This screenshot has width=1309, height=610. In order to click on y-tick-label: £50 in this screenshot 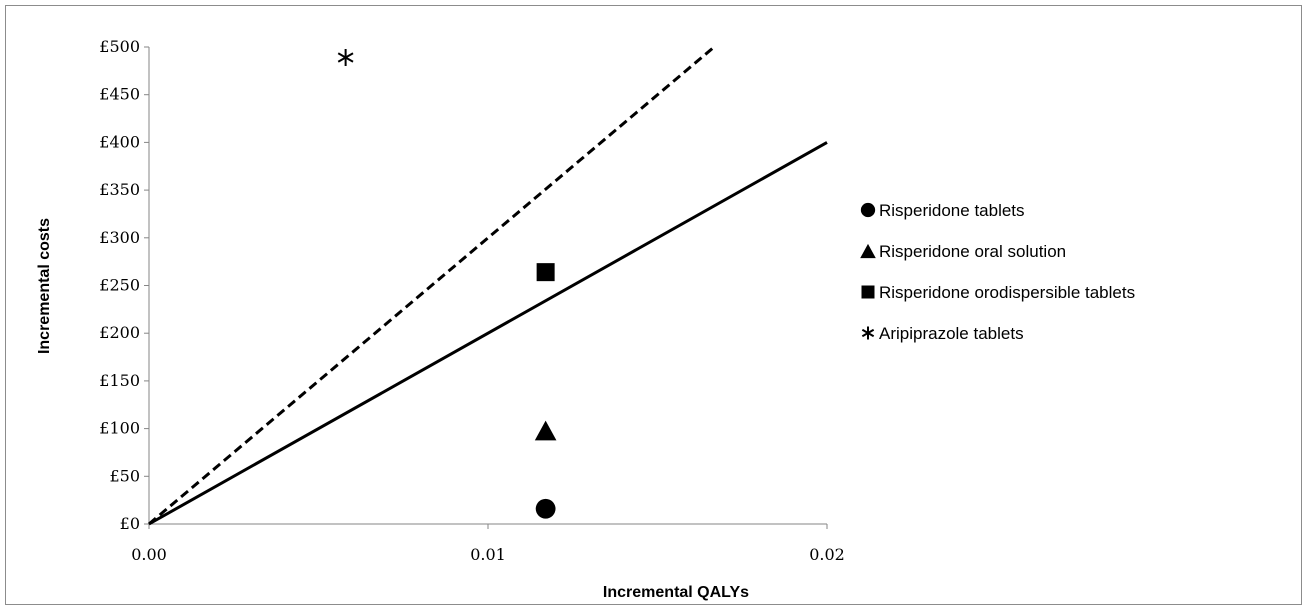, I will do `click(124, 475)`.